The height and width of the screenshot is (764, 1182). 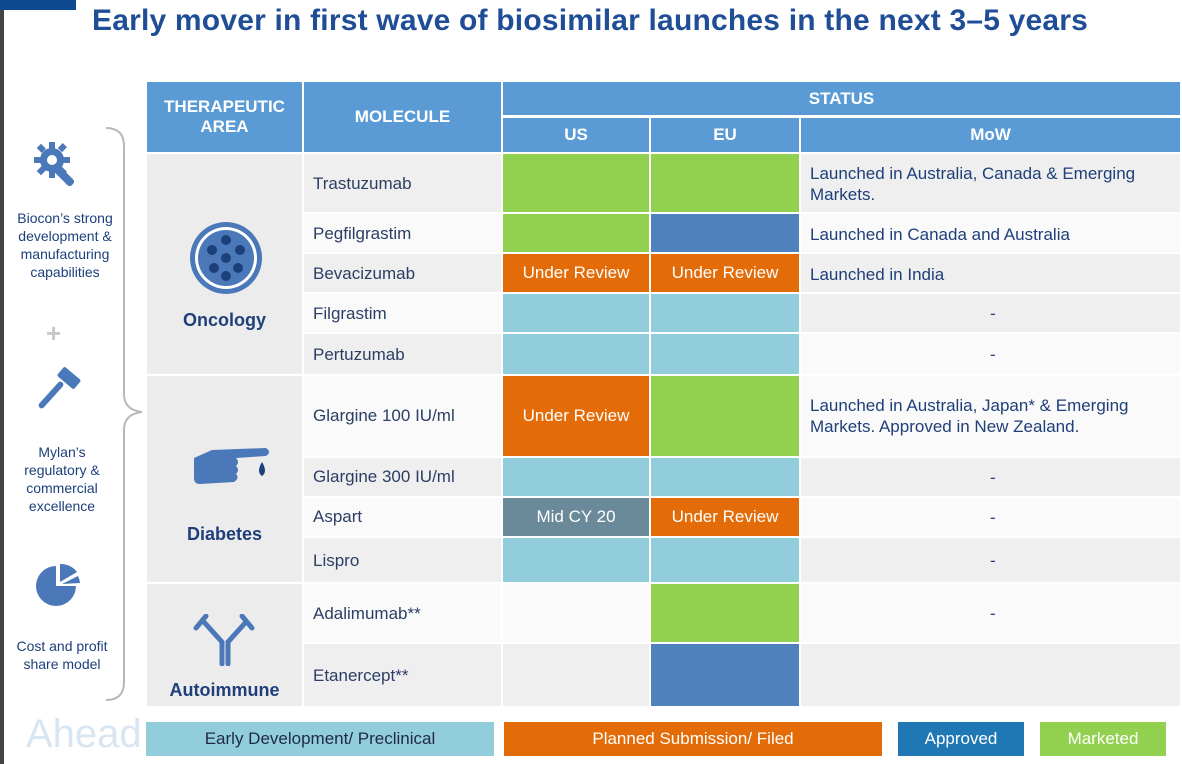 I want to click on mow-line: Launched in Canada and Australia, so click(x=940, y=234).